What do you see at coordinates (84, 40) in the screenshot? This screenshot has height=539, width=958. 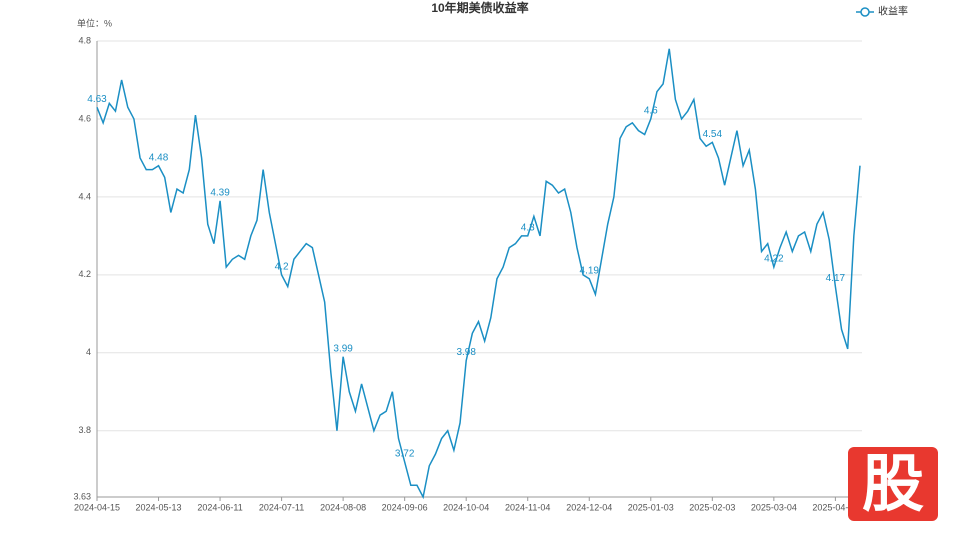 I see `y-tick-label: 4.8` at bounding box center [84, 40].